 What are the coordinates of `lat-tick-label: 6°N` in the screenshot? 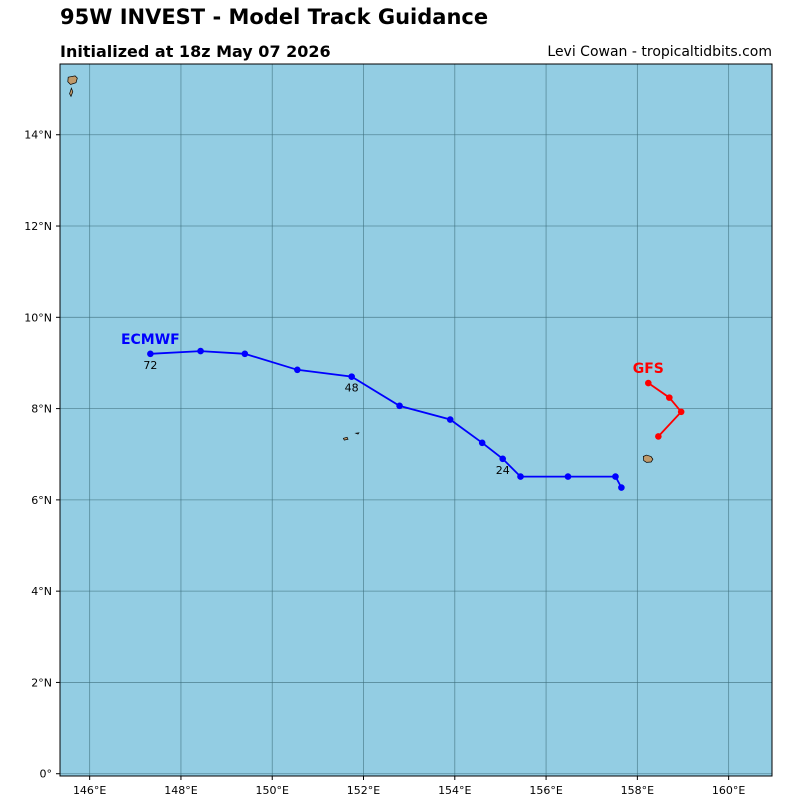 It's located at (41, 500).